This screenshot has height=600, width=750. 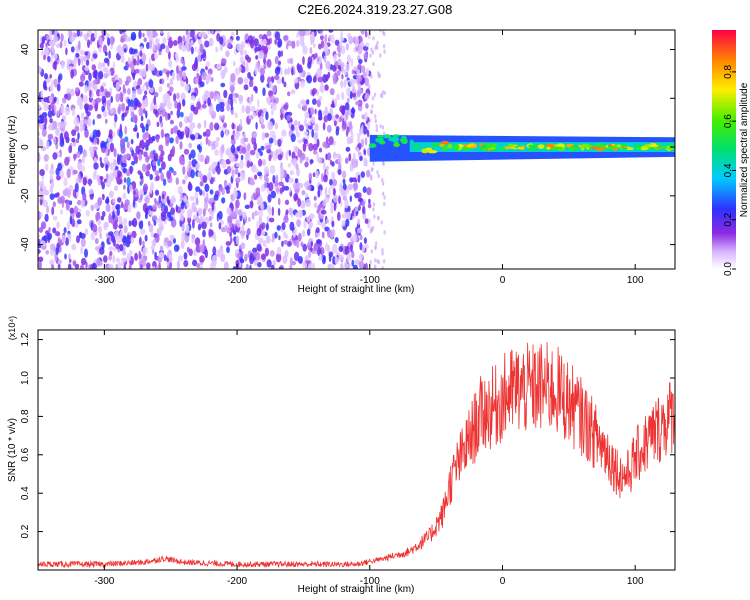 I want to click on colorbar-tick-label: 0.4, so click(x=728, y=170).